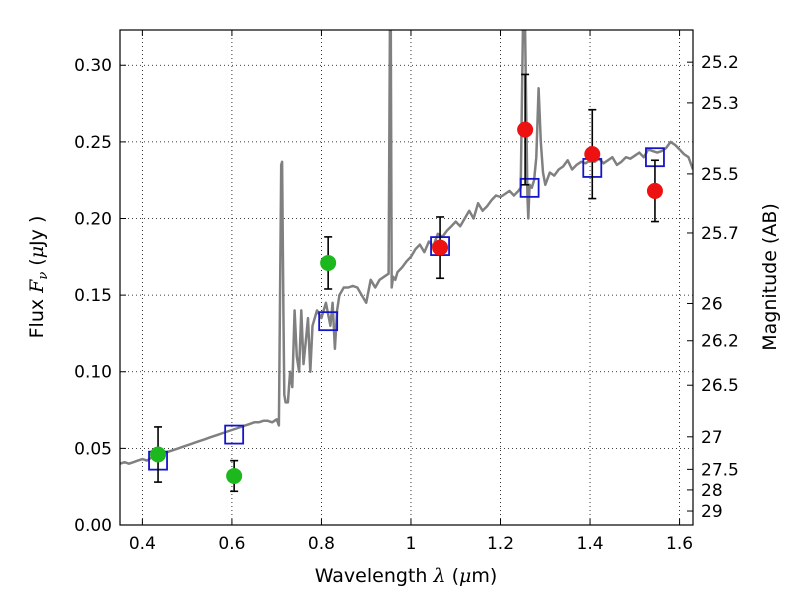  I want to click on y2-tick-label: 27, so click(712, 438).